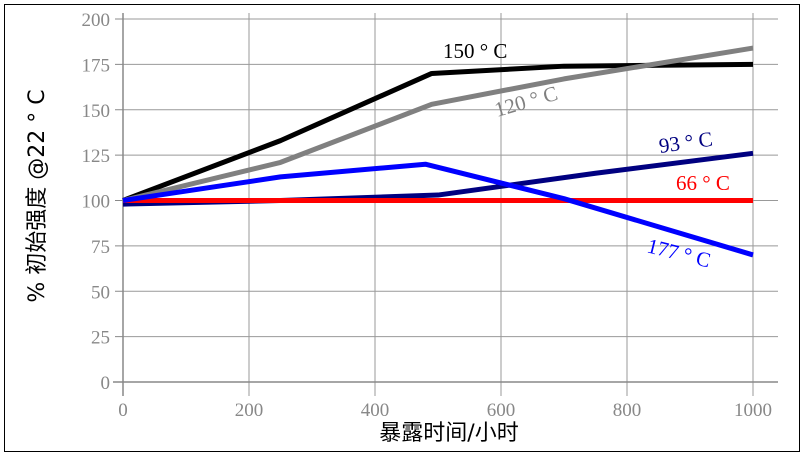 The width and height of the screenshot is (806, 459). Describe the element at coordinates (703, 183) in the screenshot. I see `series-label-4: 66 ° C` at that location.